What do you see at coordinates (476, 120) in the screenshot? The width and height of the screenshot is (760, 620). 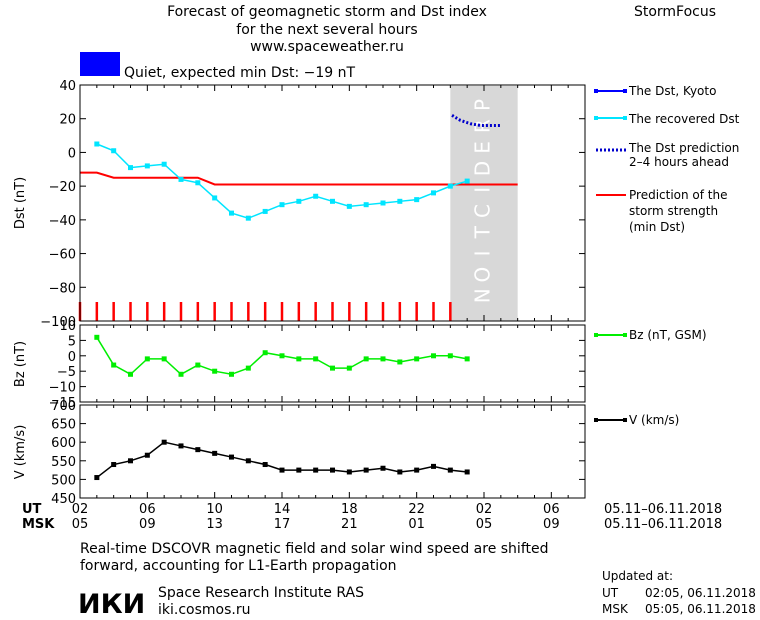 I see `dst-prediction-line` at bounding box center [476, 120].